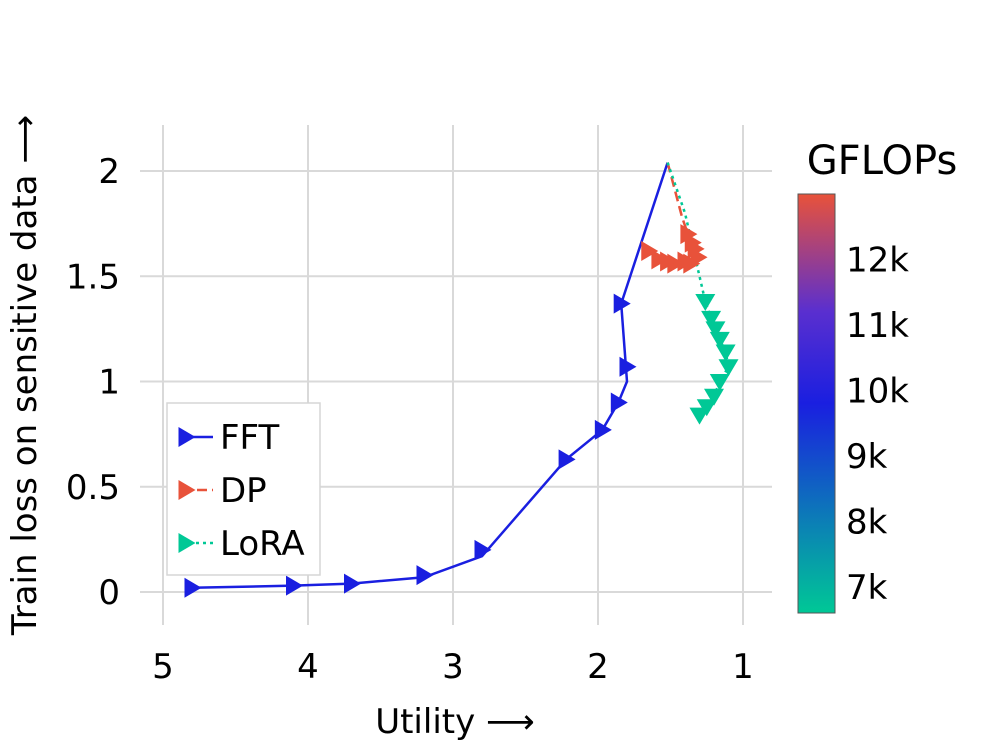  I want to click on x-tick-labels: 5 4 3 2 1, so click(453, 667).